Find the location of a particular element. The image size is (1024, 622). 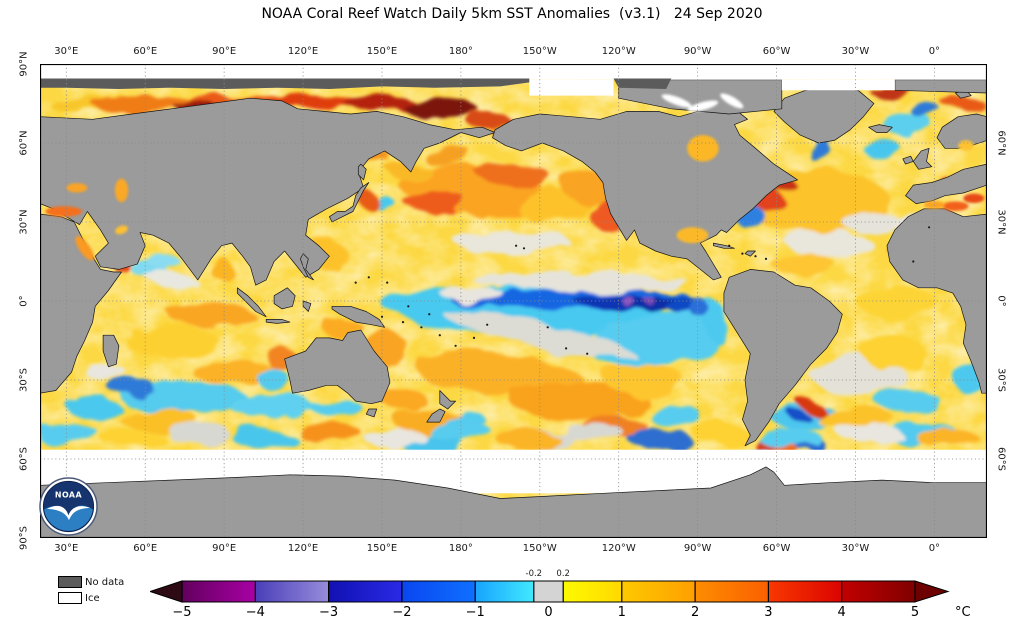

colorbar-tick-label: −2 is located at coordinates (401, 612).